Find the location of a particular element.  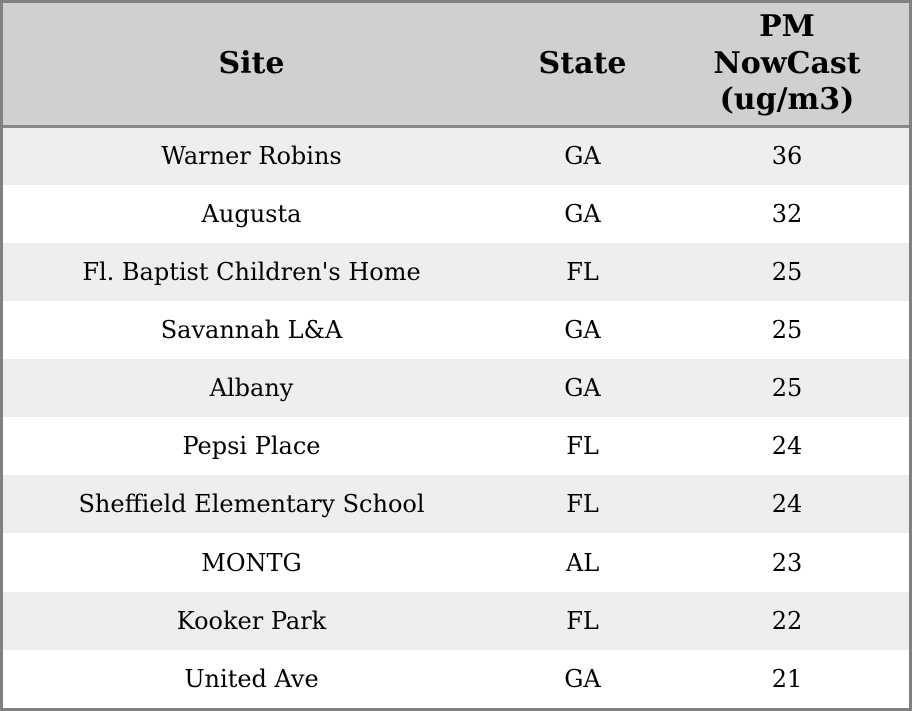

table-row: Warner Robins GA 36 is located at coordinates (456, 155).